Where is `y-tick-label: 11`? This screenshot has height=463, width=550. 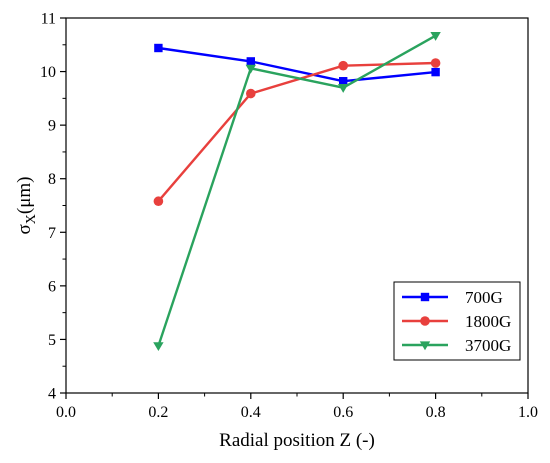 y-tick-label: 11 is located at coordinates (48, 19).